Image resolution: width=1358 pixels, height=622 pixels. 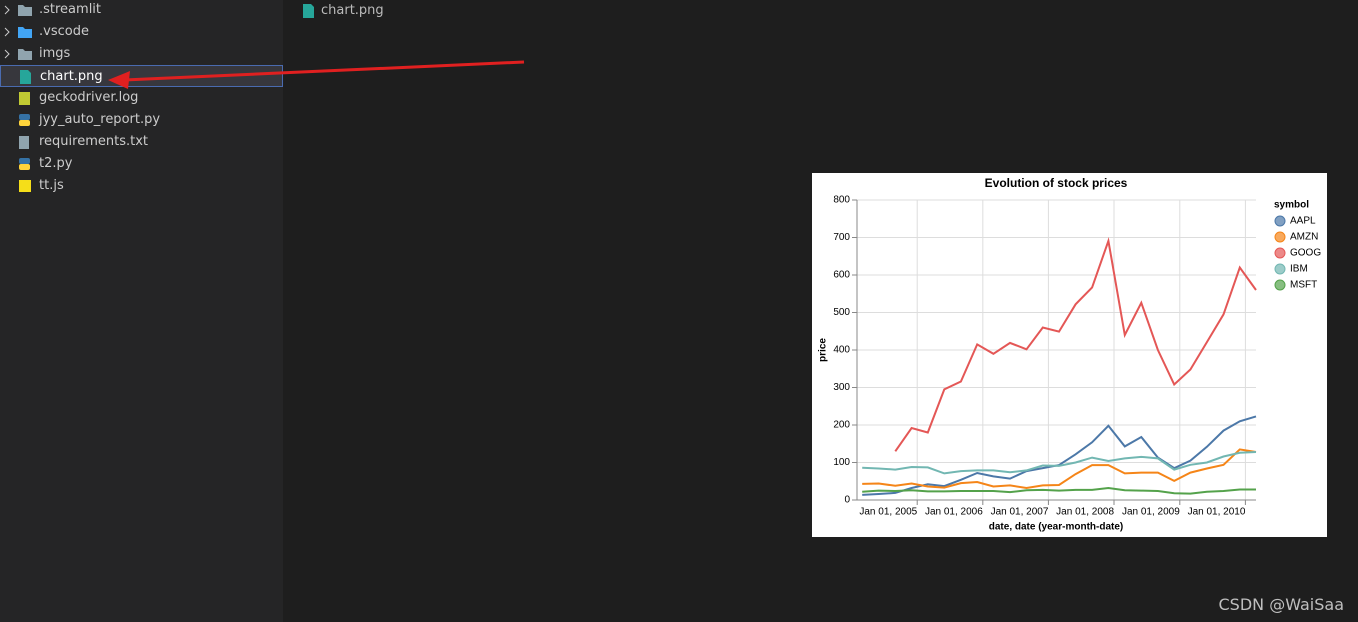 What do you see at coordinates (954, 512) in the screenshot?
I see `x-tick-label: Jan 01, 2006` at bounding box center [954, 512].